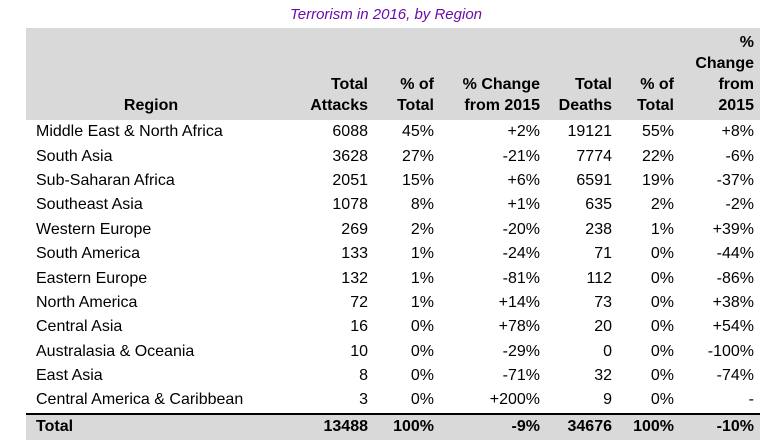  Describe the element at coordinates (590, 132) in the screenshot. I see `cell-total-deaths: 19121` at that location.